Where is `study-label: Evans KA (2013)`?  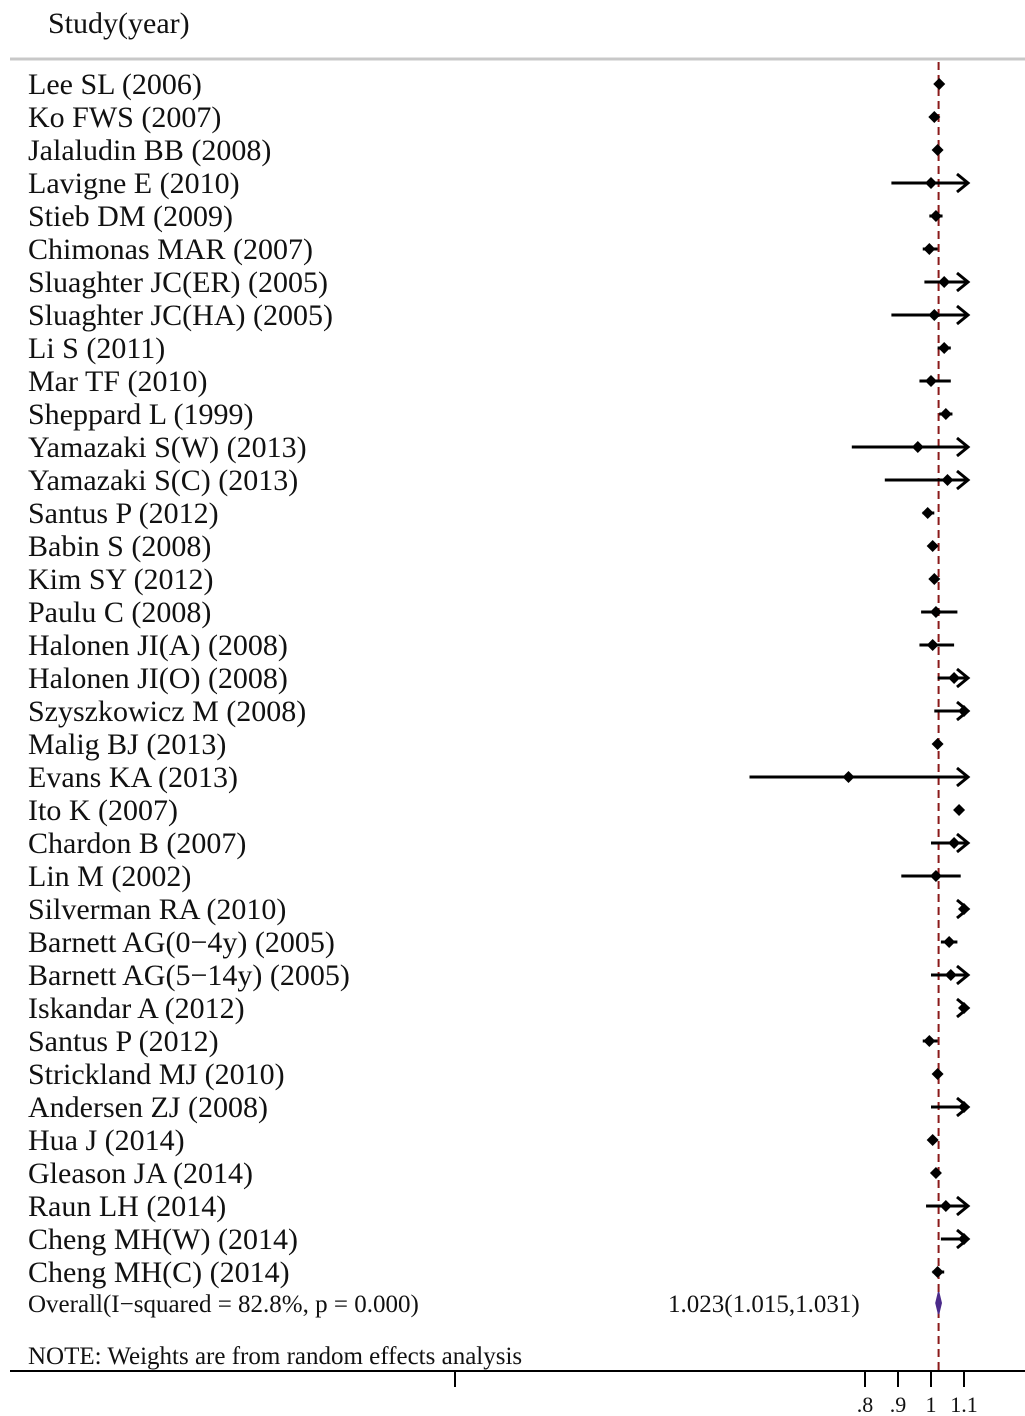 study-label: Evans KA (2013) is located at coordinates (133, 777).